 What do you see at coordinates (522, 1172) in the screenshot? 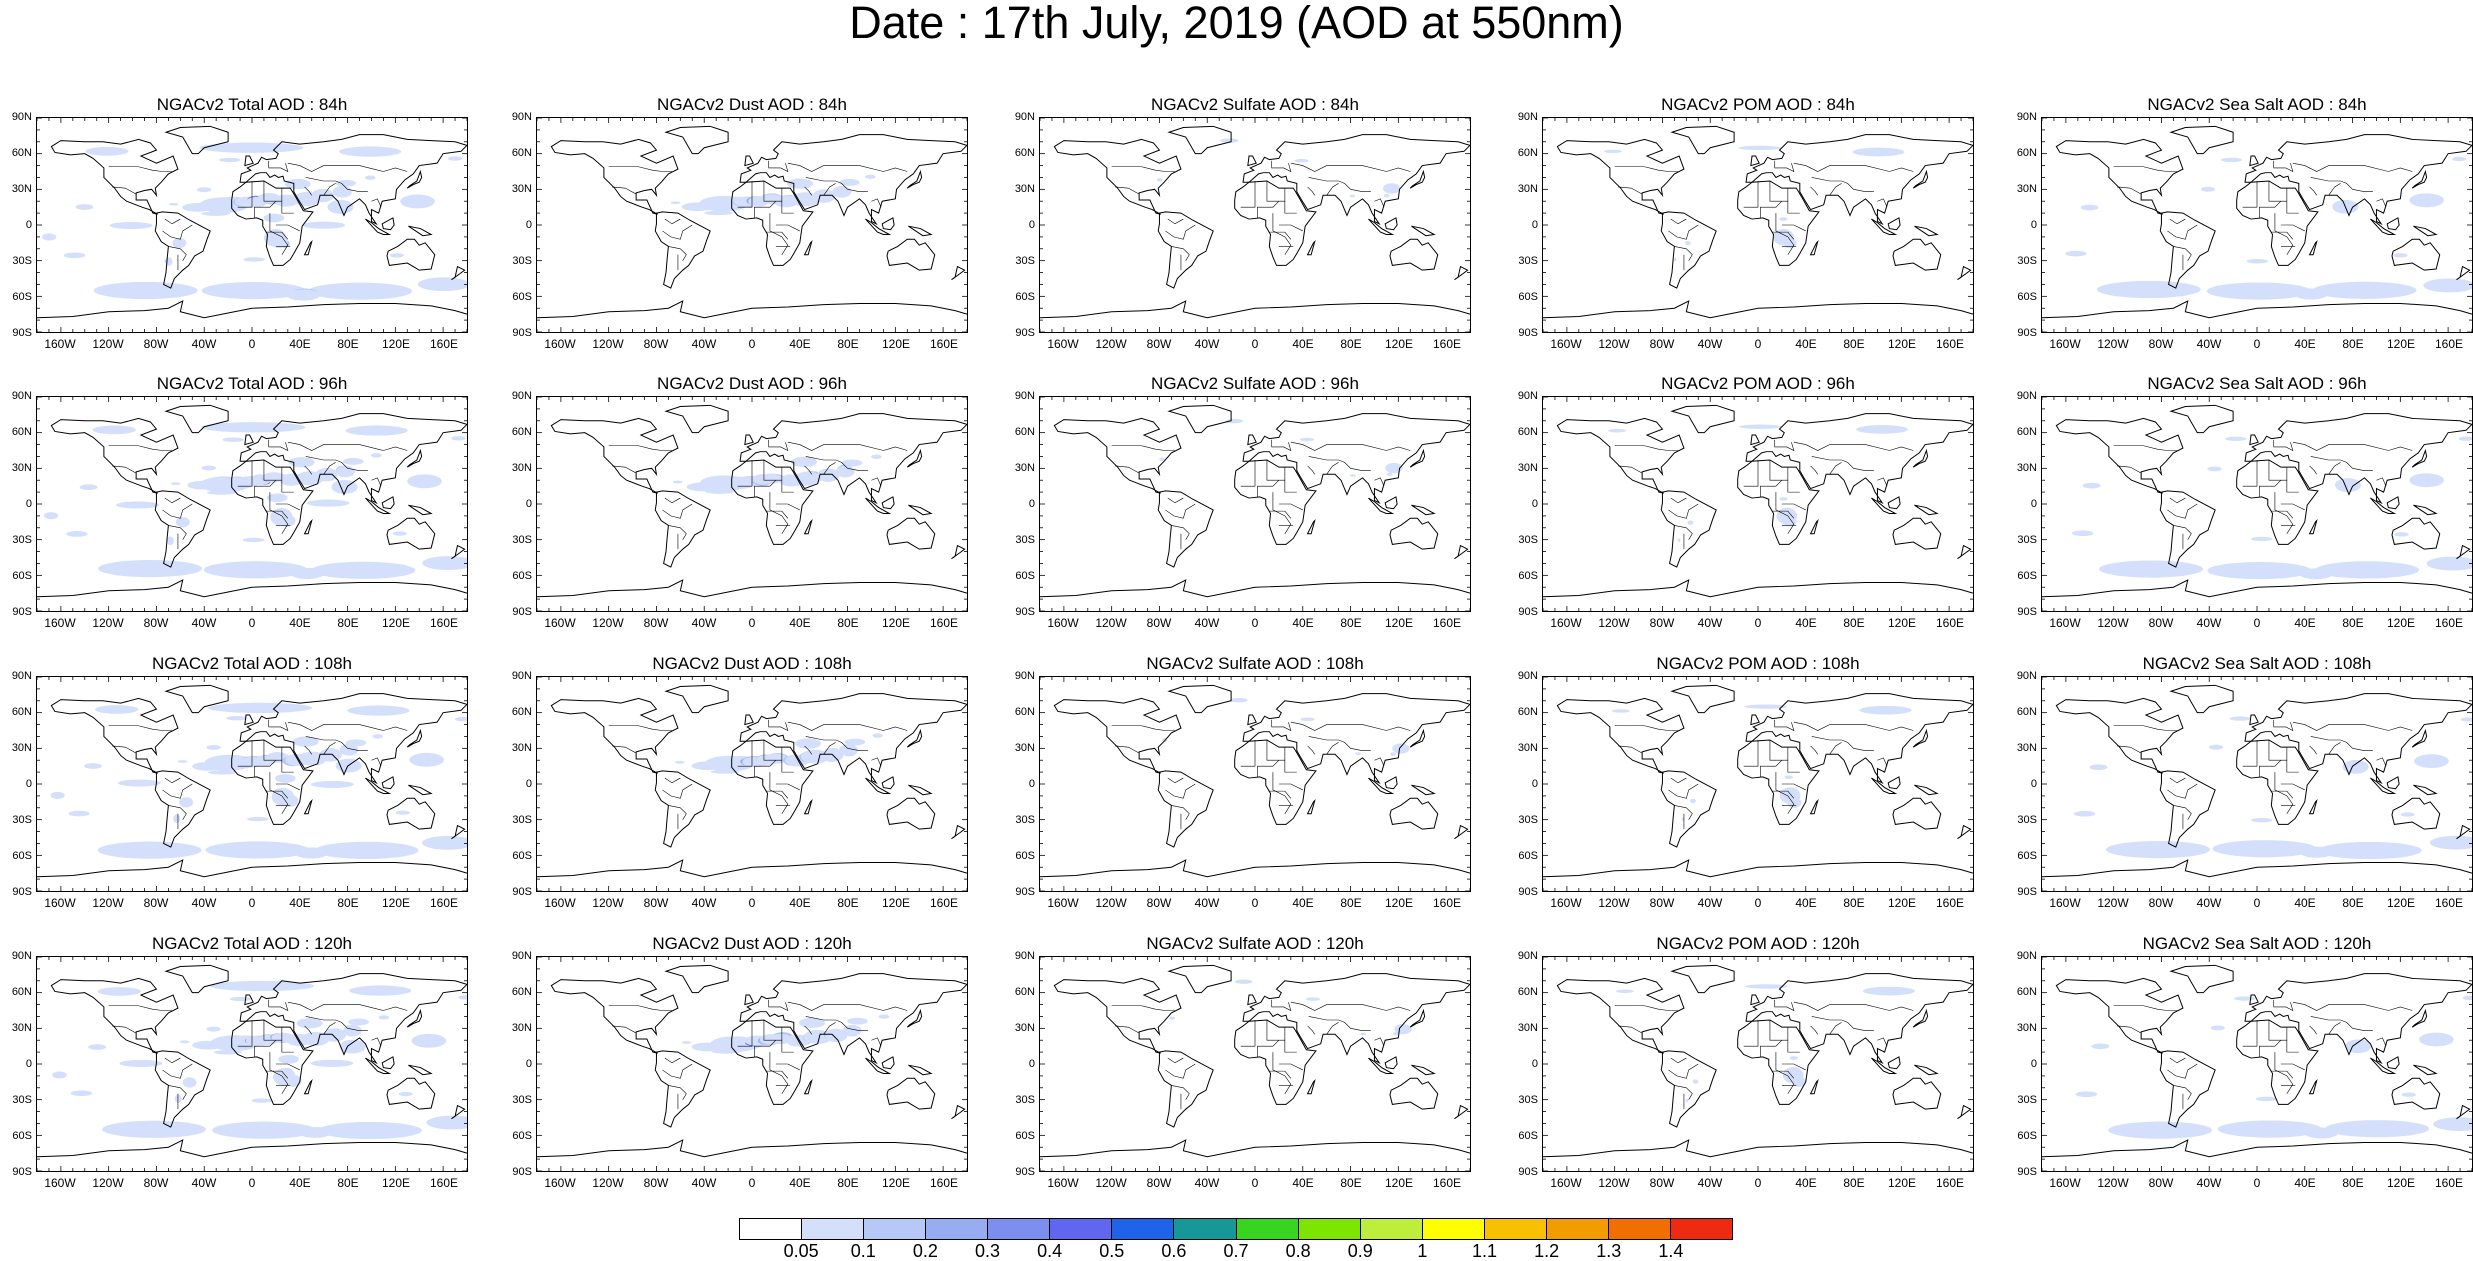
I see `lat-label: 90S` at bounding box center [522, 1172].